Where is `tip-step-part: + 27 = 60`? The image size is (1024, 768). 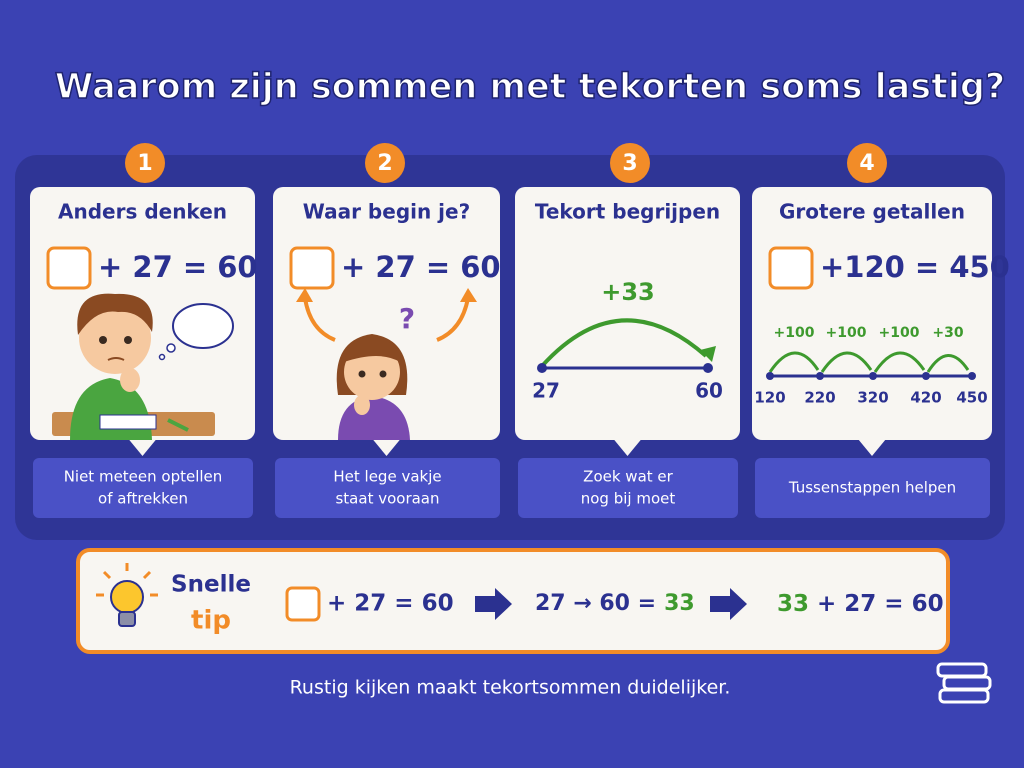 tip-step-part: + 27 = 60 is located at coordinates (880, 604).